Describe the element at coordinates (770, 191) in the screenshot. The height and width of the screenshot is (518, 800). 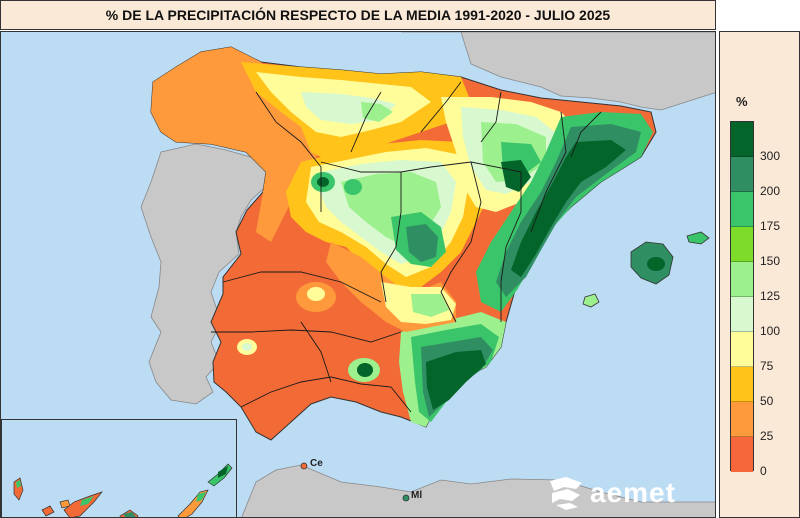
I see `legend-tick-label: 200` at that location.